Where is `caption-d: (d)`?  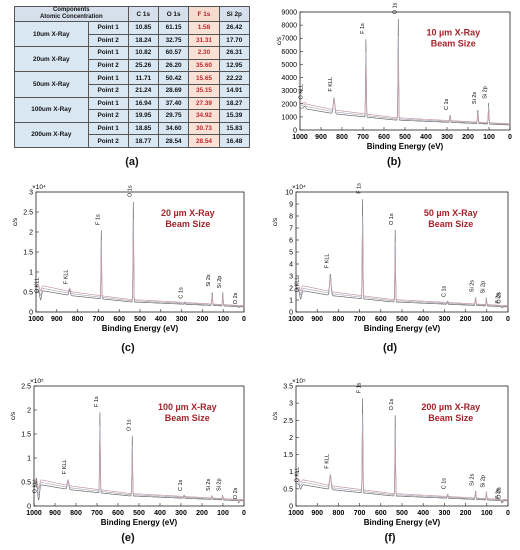
caption-d: (d) is located at coordinates (390, 348).